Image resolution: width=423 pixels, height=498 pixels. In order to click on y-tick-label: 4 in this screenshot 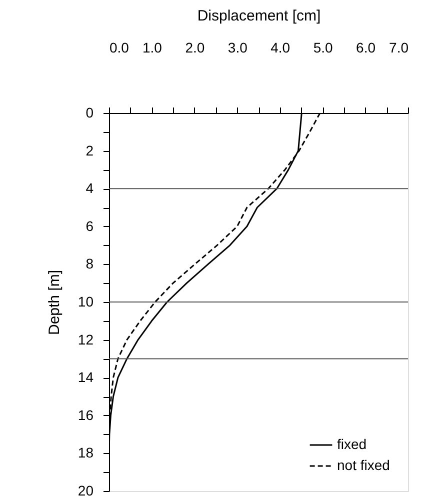, I will do `click(90, 188)`.